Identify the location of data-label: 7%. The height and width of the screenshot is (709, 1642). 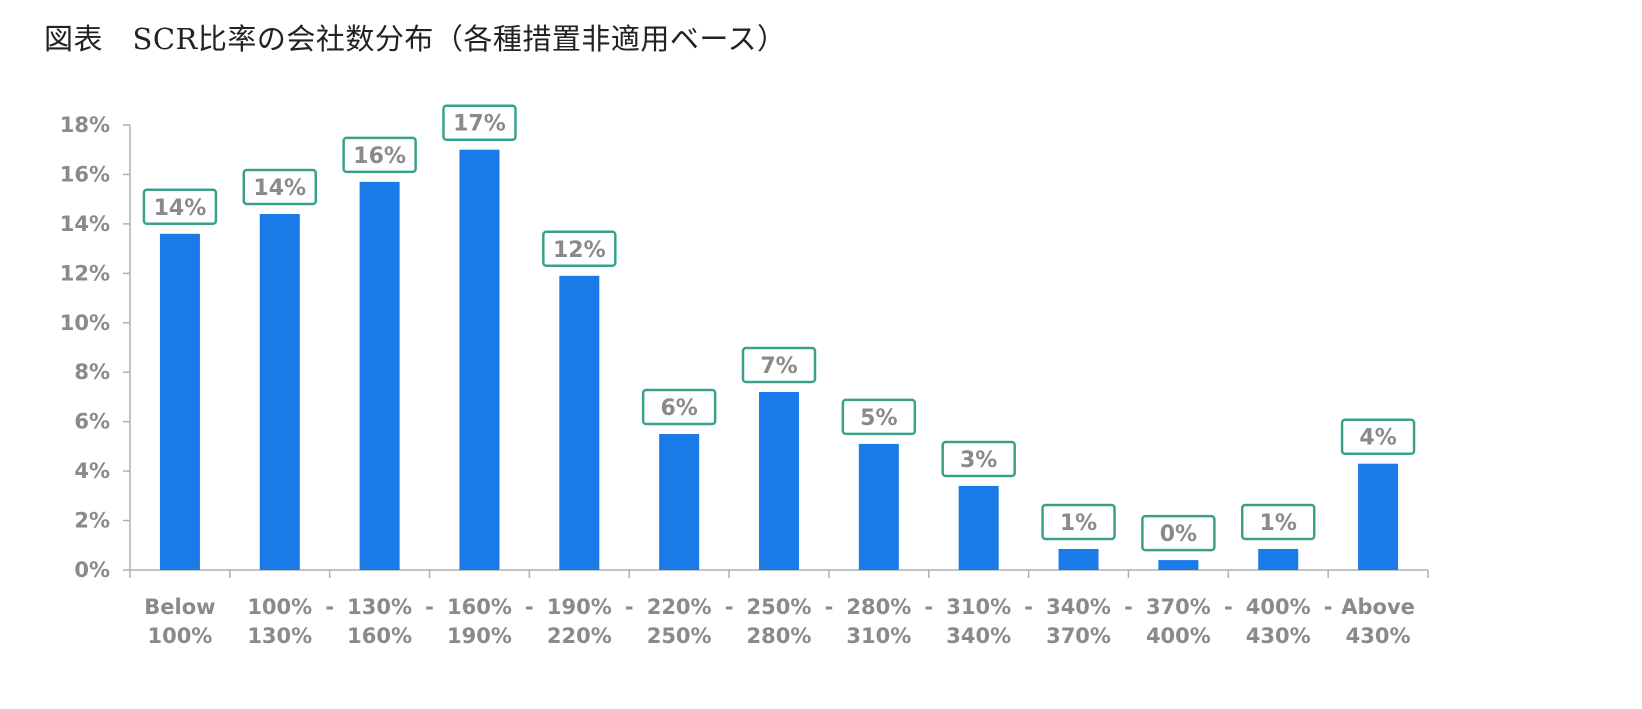
(778, 366).